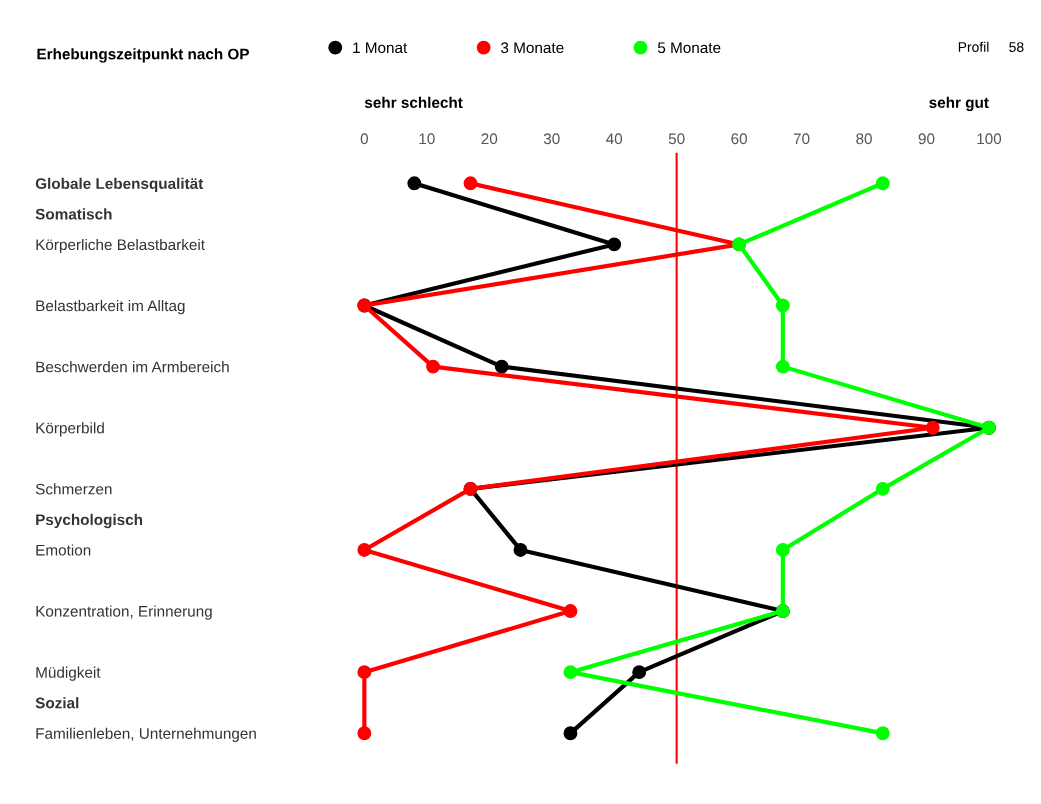 This screenshot has height=804, width=1041. Describe the element at coordinates (676, 139) in the screenshot. I see `x-tick-label: 50` at that location.